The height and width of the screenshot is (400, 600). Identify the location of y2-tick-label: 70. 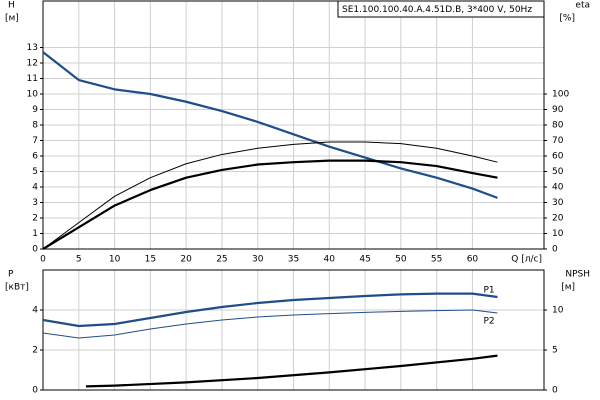
(558, 141).